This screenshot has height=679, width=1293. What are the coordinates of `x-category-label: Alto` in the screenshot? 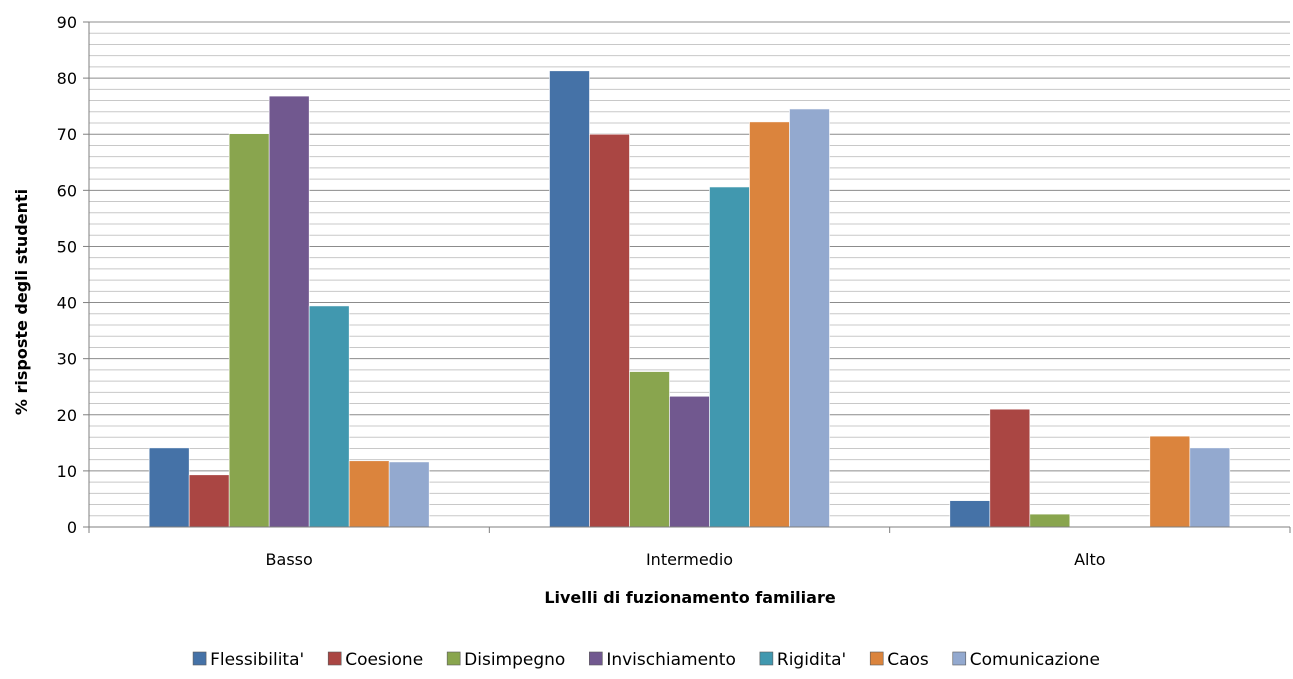 It's located at (1089, 559).